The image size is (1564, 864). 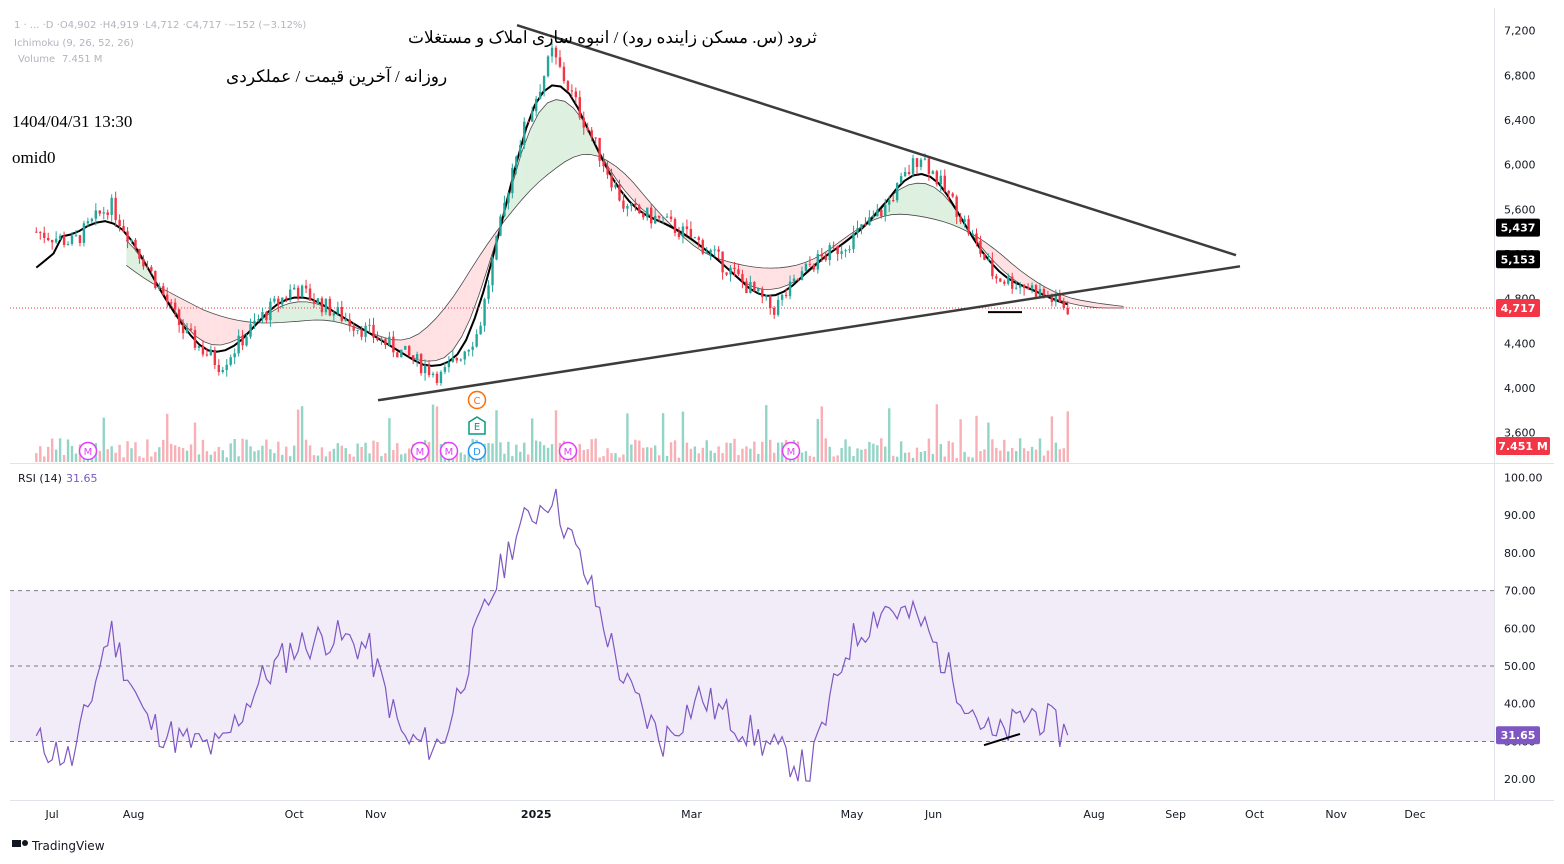 I want to click on tradingview-logo: TradingView, so click(x=58, y=846).